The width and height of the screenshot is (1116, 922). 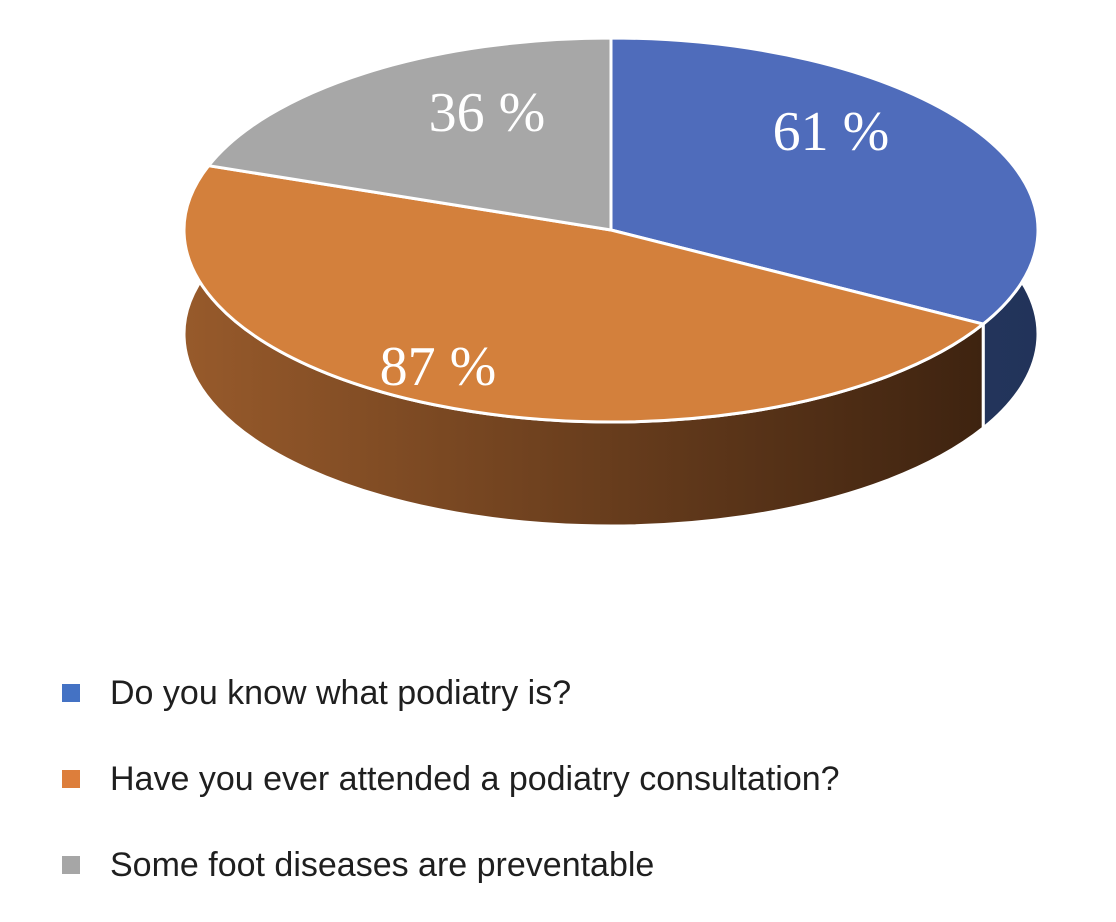 I want to click on legend-item-0: Do you know what podiatry is?, so click(x=451, y=693).